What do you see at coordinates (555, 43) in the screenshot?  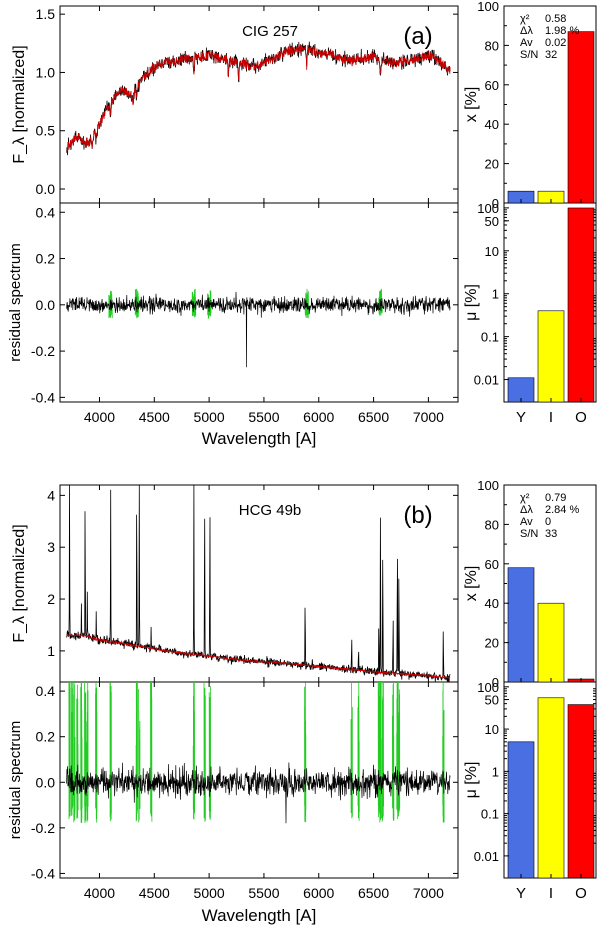 I see `fit-stat-value: 0.02` at bounding box center [555, 43].